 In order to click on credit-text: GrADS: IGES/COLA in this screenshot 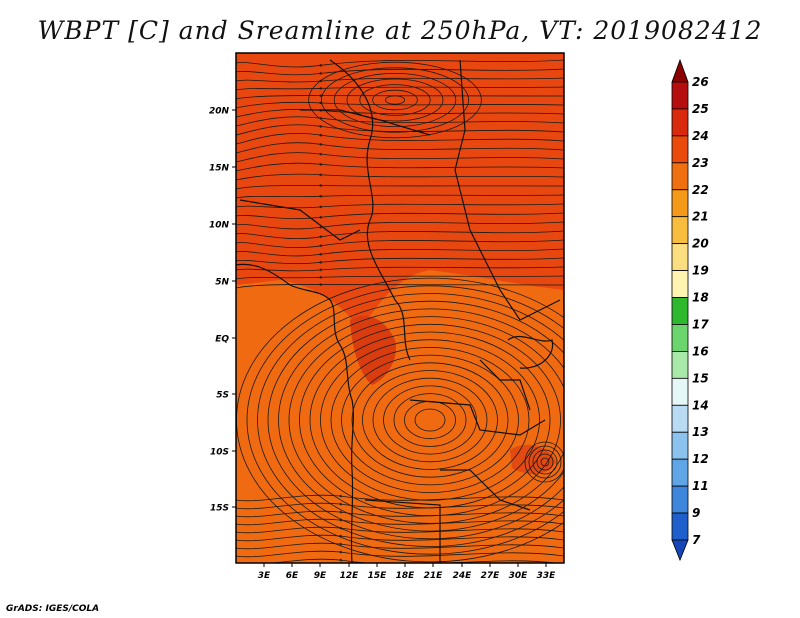, I will do `click(53, 609)`.